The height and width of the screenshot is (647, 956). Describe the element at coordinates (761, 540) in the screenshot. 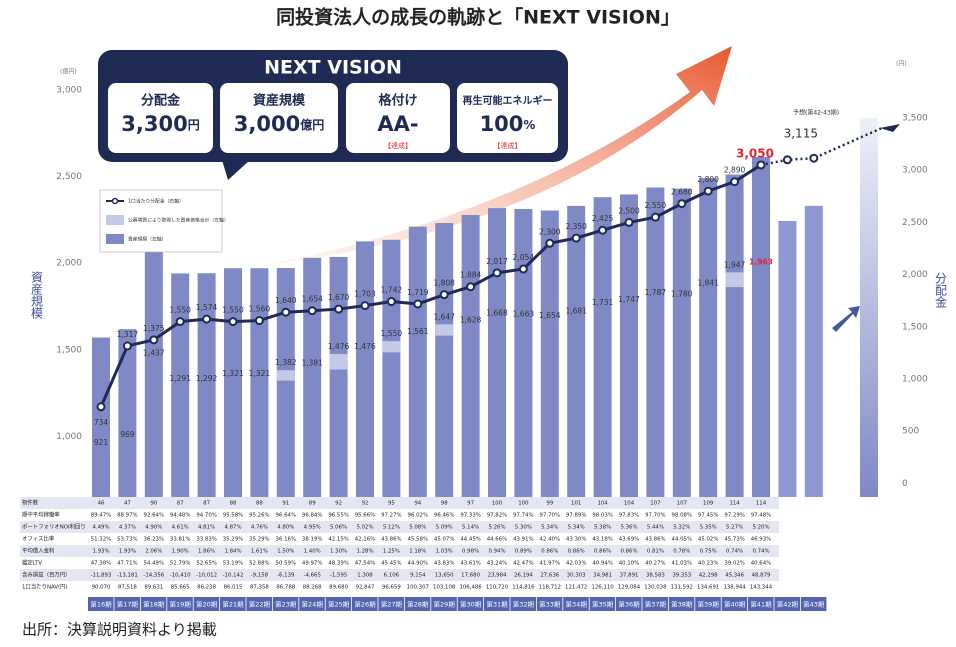

I see `table-cell: 46.93%` at that location.